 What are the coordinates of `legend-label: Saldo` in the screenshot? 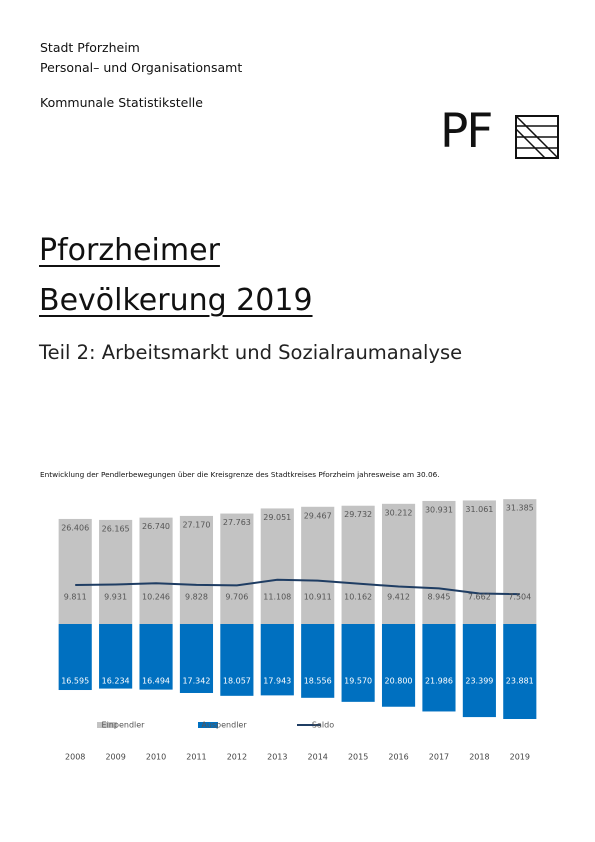 It's located at (323, 725).